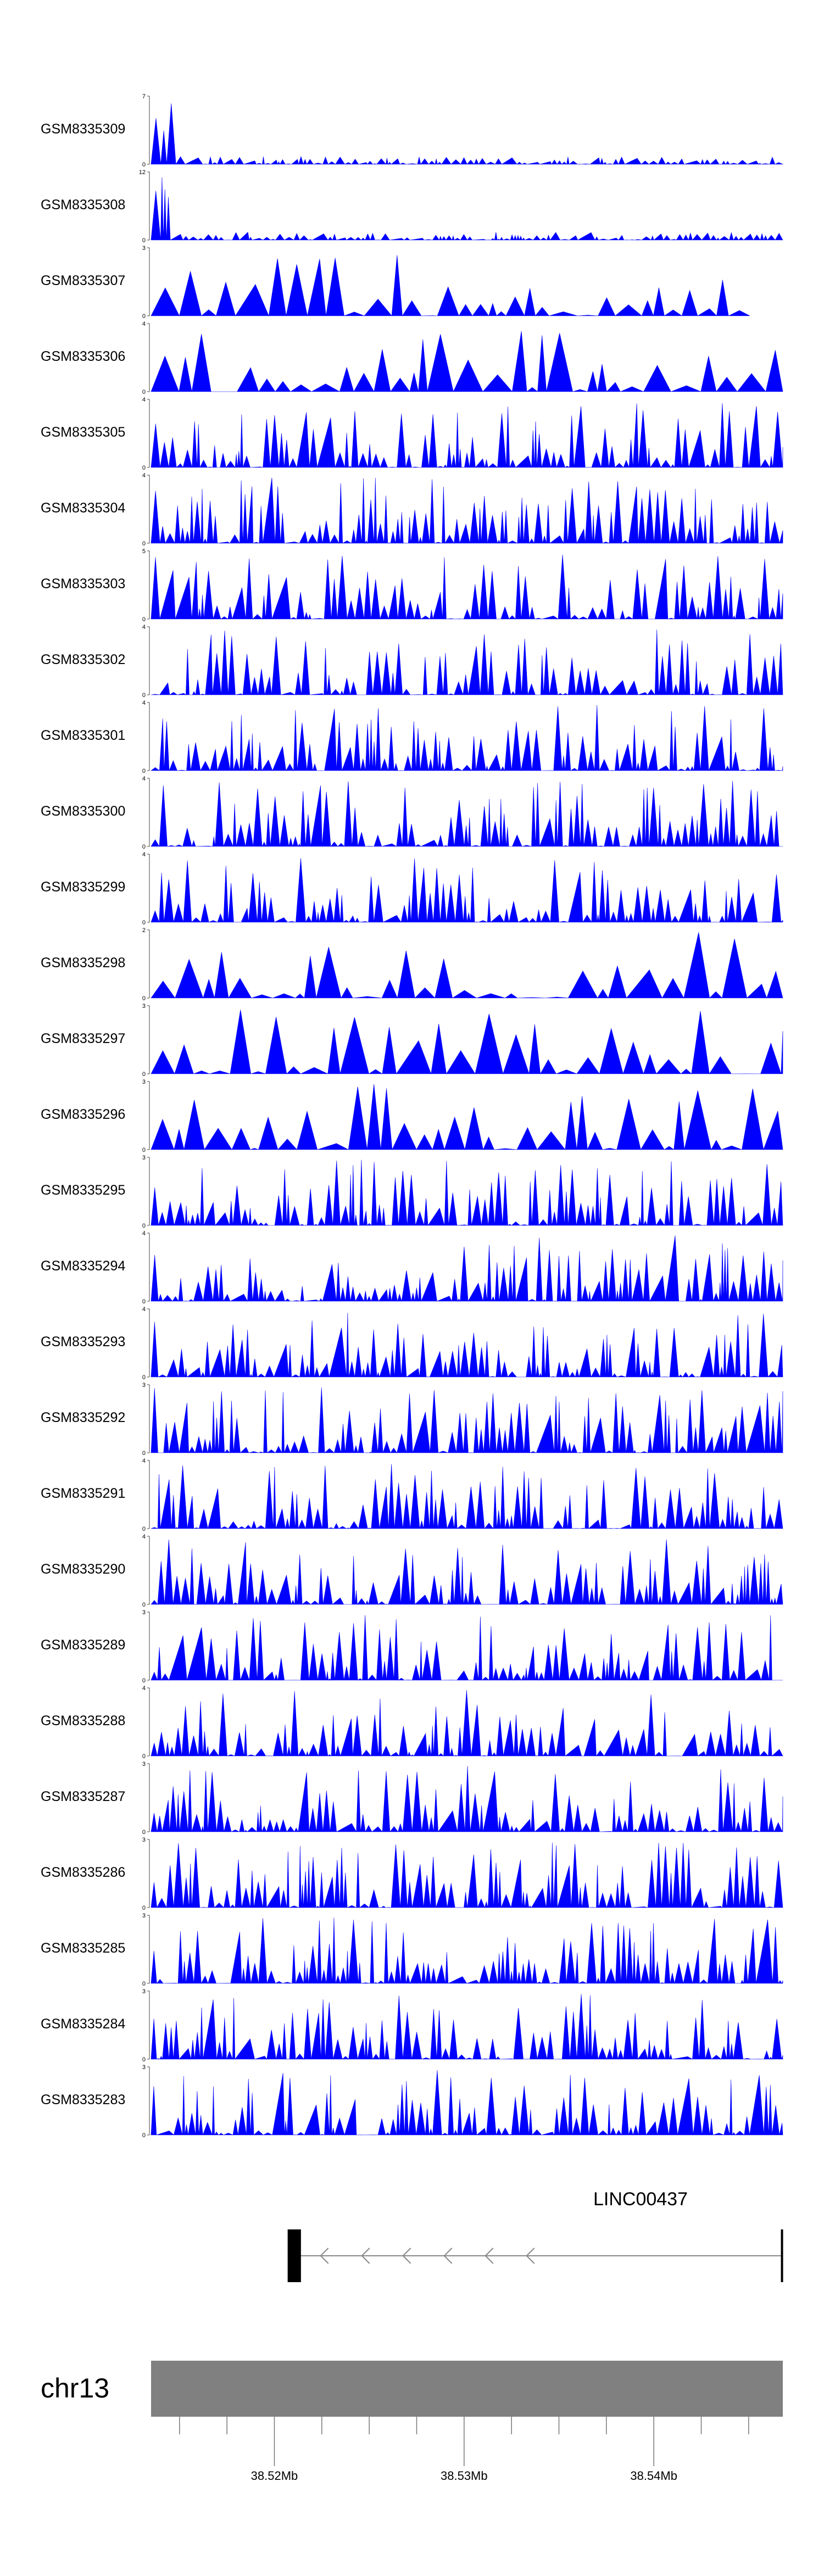 This screenshot has width=824, height=2576. I want to click on track-label: GSM8335309, so click(83, 129).